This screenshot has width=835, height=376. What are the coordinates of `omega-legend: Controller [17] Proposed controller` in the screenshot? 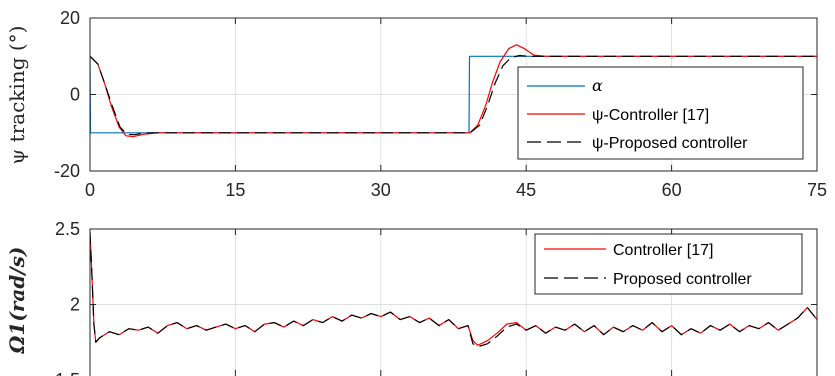 It's located at (668, 264).